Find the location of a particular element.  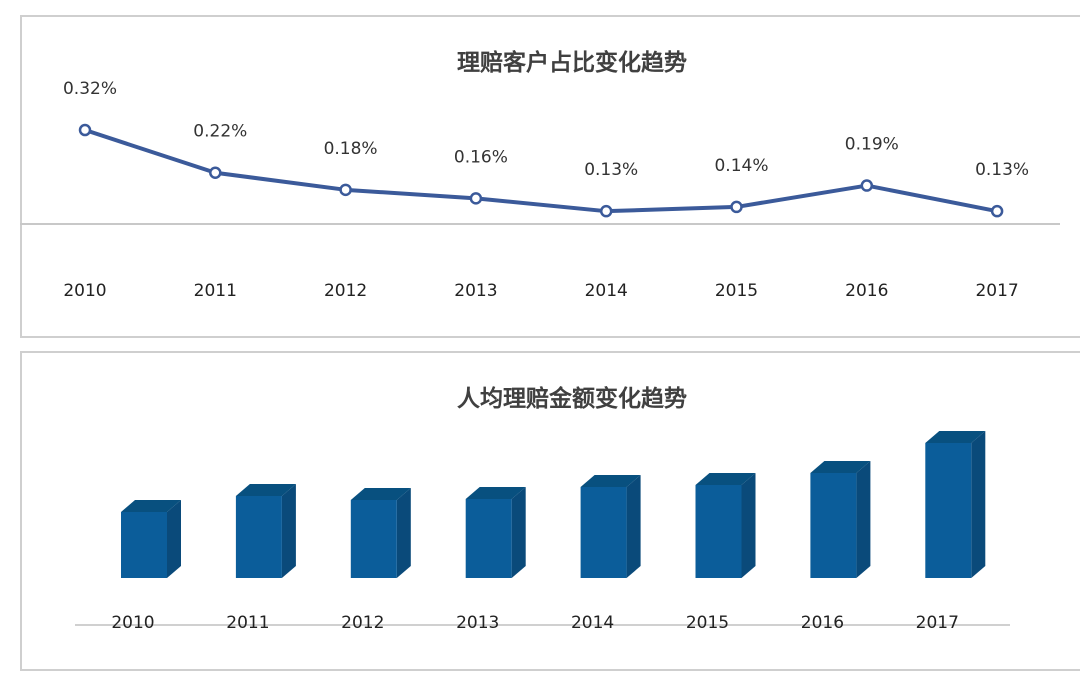

data-label: 0.16% is located at coordinates (481, 157).